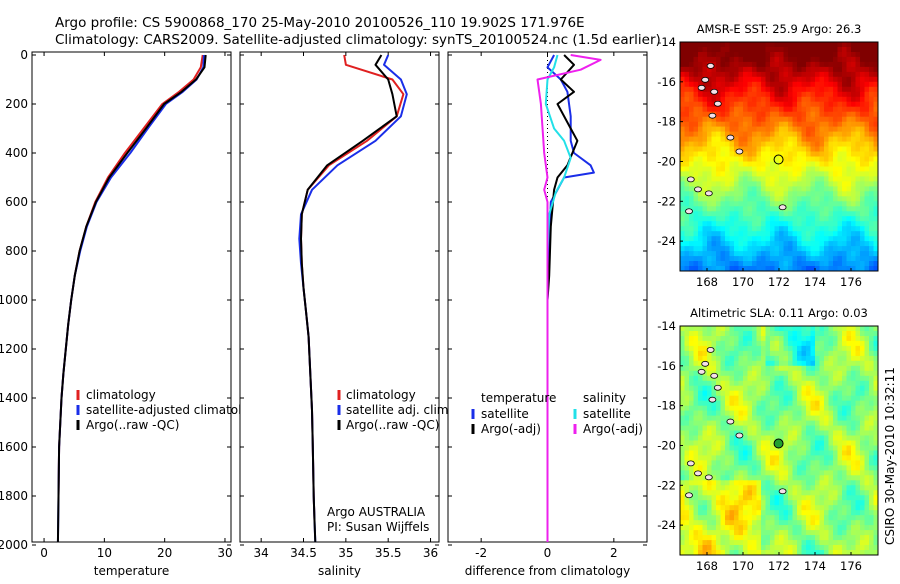 The image size is (900, 584). What do you see at coordinates (779, 440) in the screenshot?
I see `map-cells` at bounding box center [779, 440].